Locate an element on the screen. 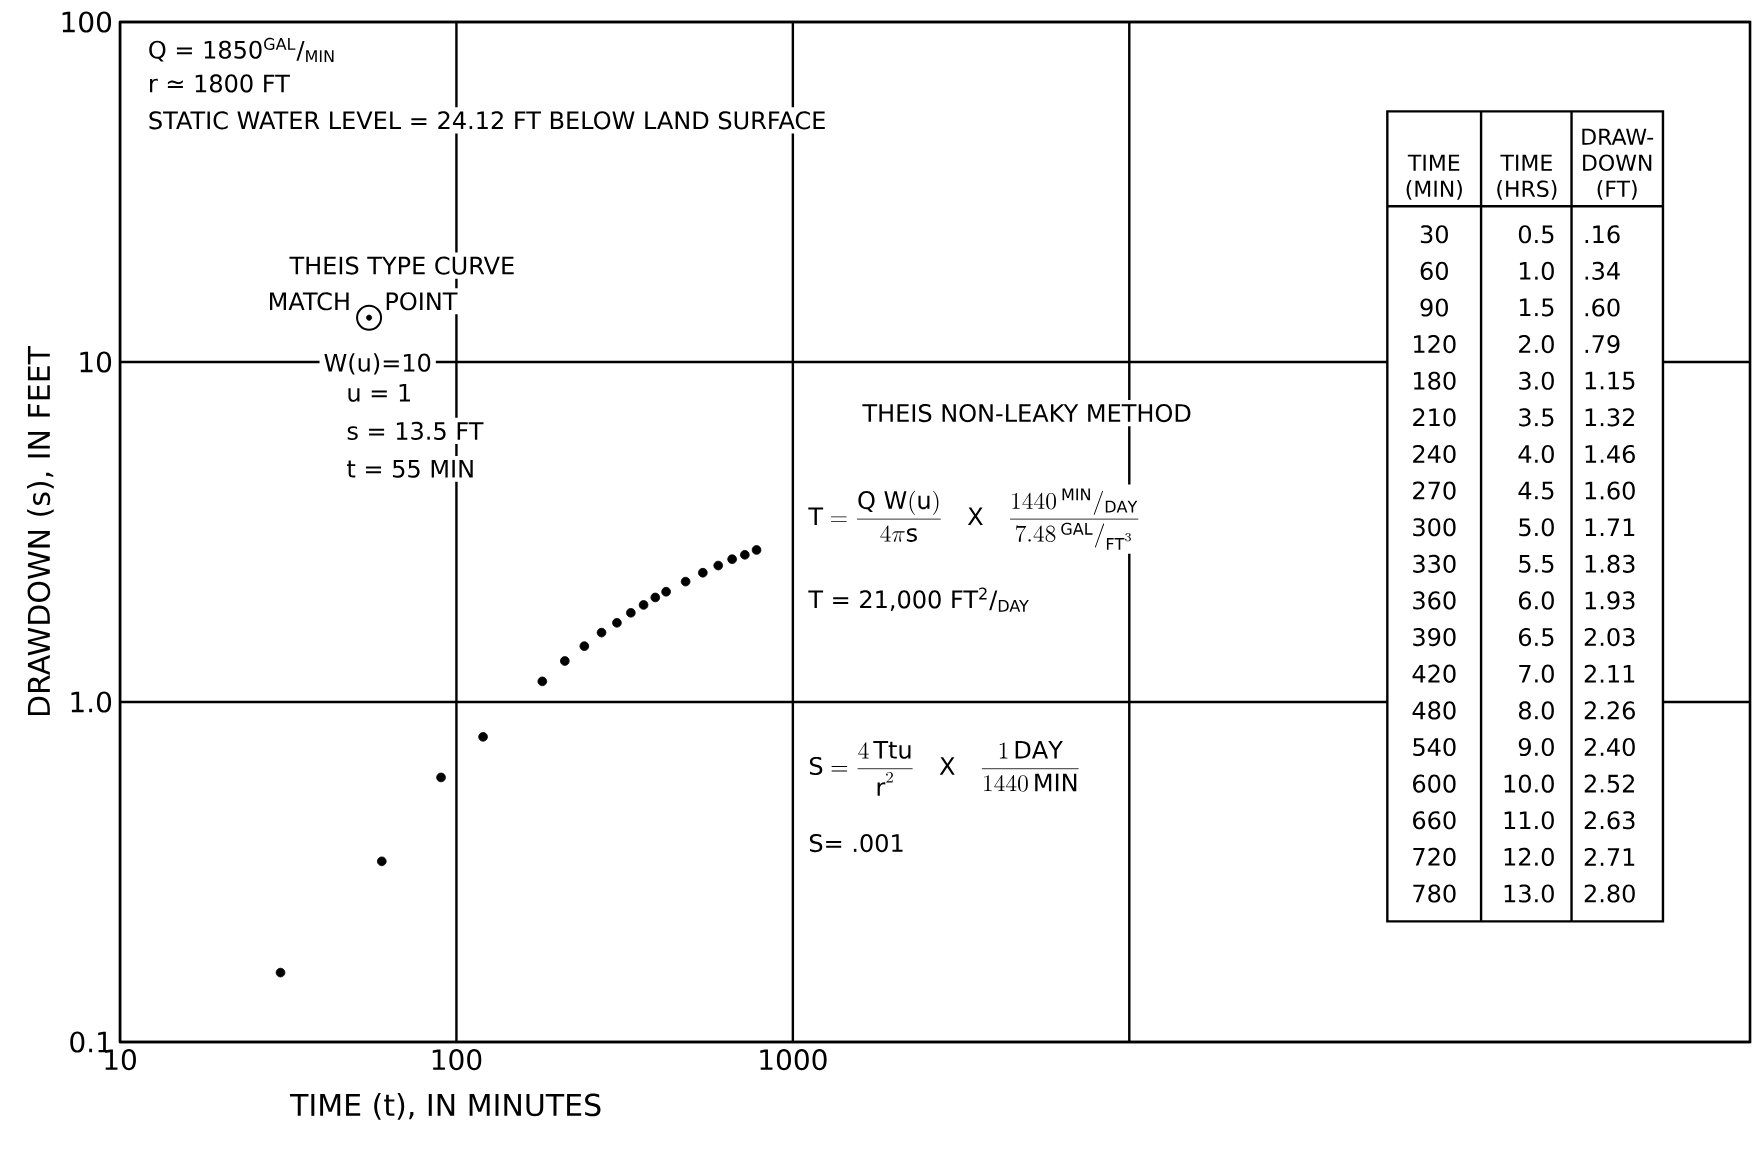 The width and height of the screenshot is (1752, 1152). annotation: .60 is located at coordinates (1602, 307).